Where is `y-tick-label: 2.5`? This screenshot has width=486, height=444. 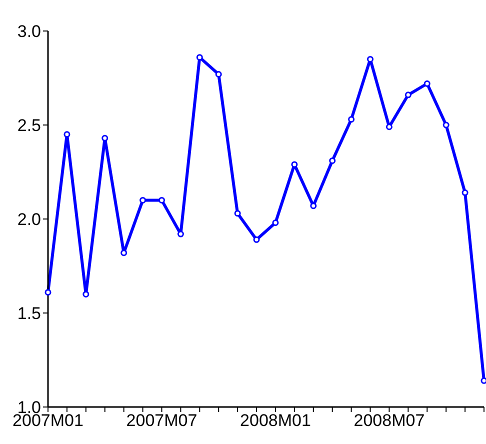
y-tick-label: 2.5 is located at coordinates (29, 126).